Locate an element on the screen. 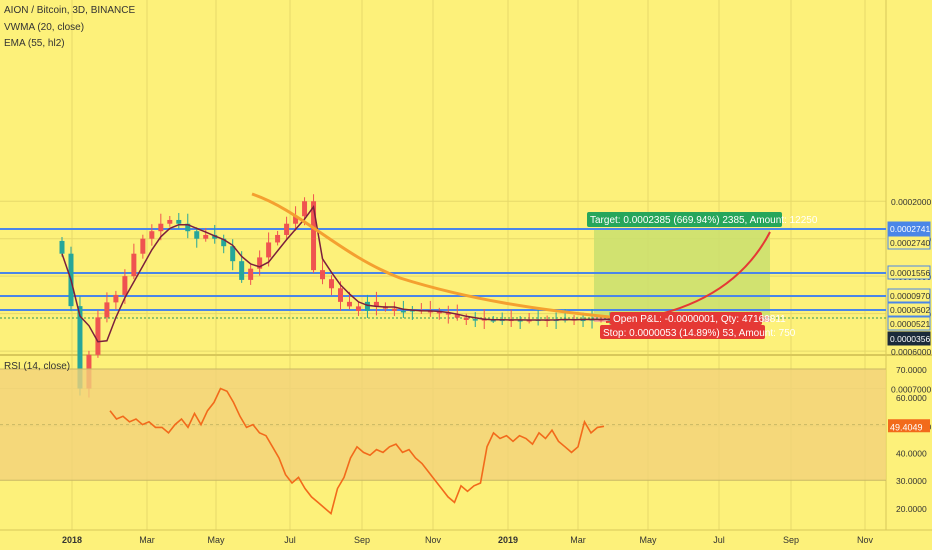 The image size is (932, 550). target-label-bg is located at coordinates (684, 219).